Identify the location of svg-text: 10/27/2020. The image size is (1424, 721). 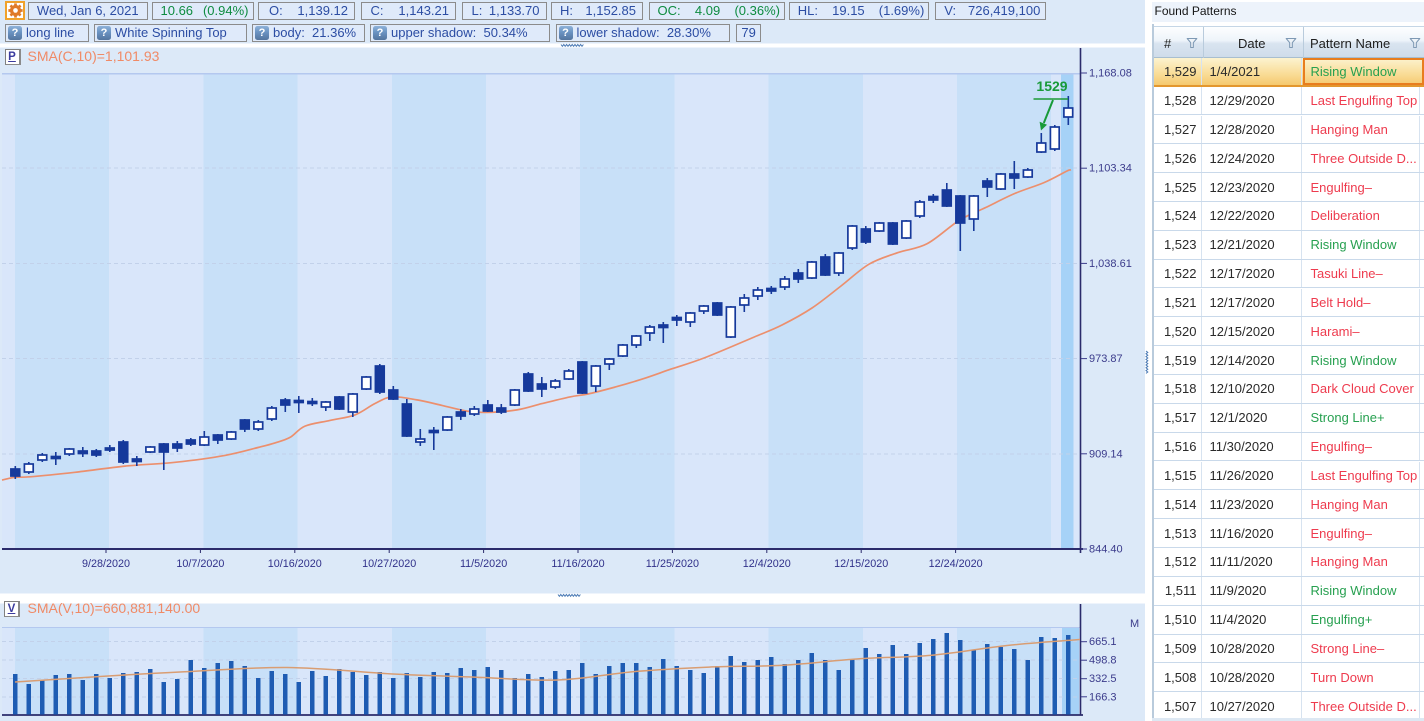
(389, 564).